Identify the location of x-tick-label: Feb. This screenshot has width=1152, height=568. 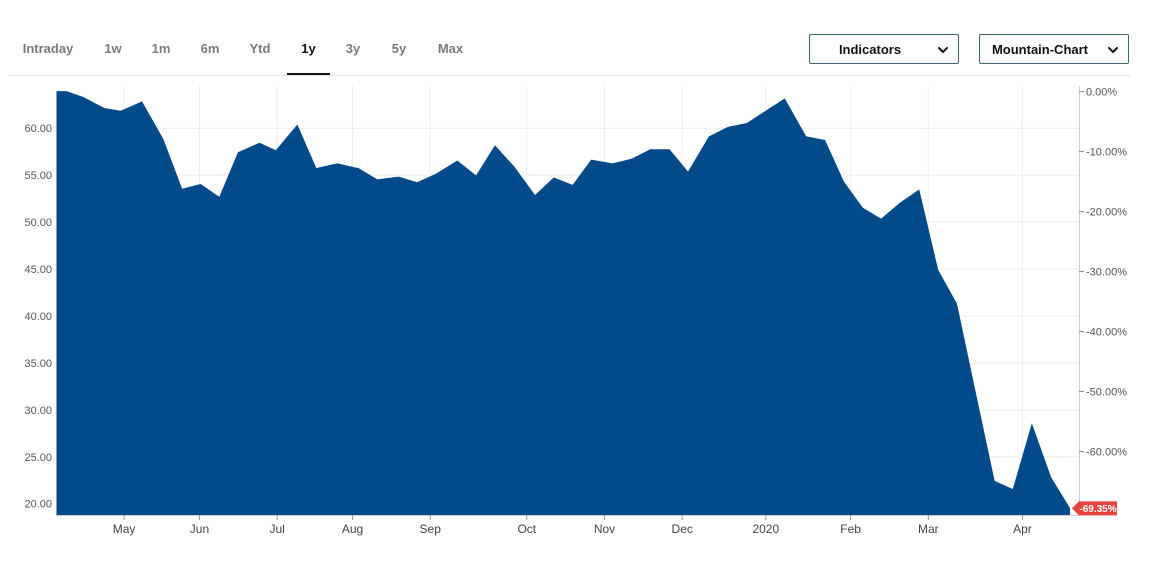
(850, 529).